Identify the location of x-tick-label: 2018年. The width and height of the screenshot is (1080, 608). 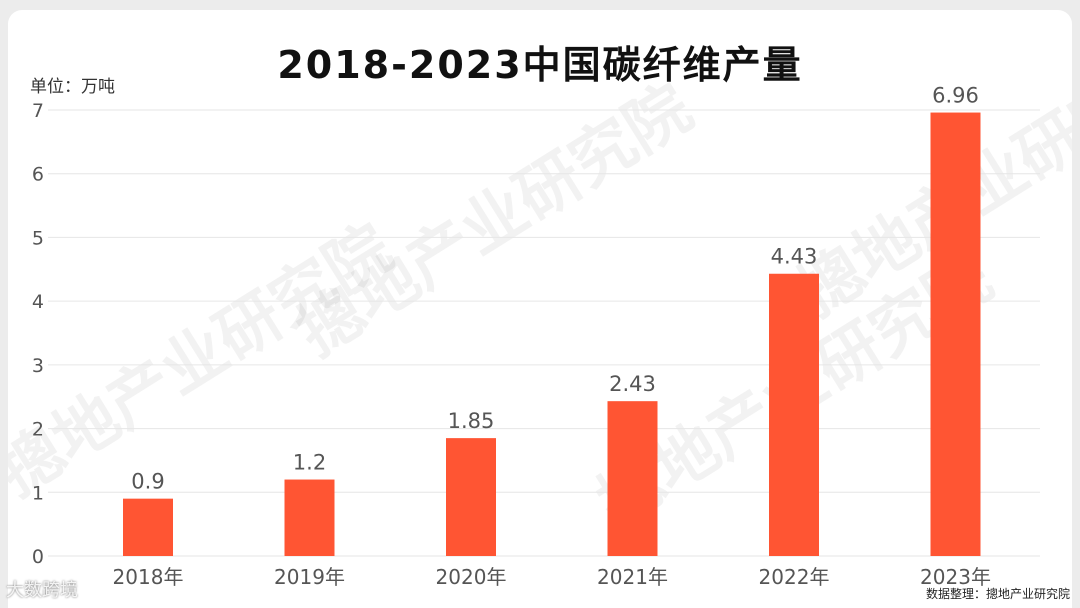
(148, 577).